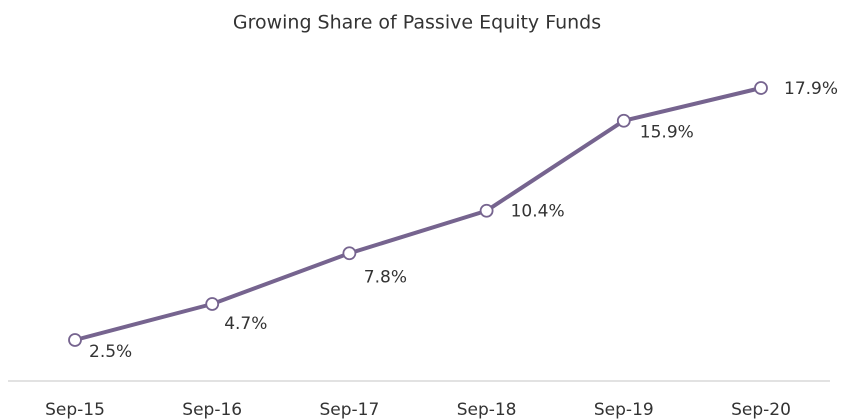  What do you see at coordinates (538, 212) in the screenshot?
I see `data-label: 10.4%` at bounding box center [538, 212].